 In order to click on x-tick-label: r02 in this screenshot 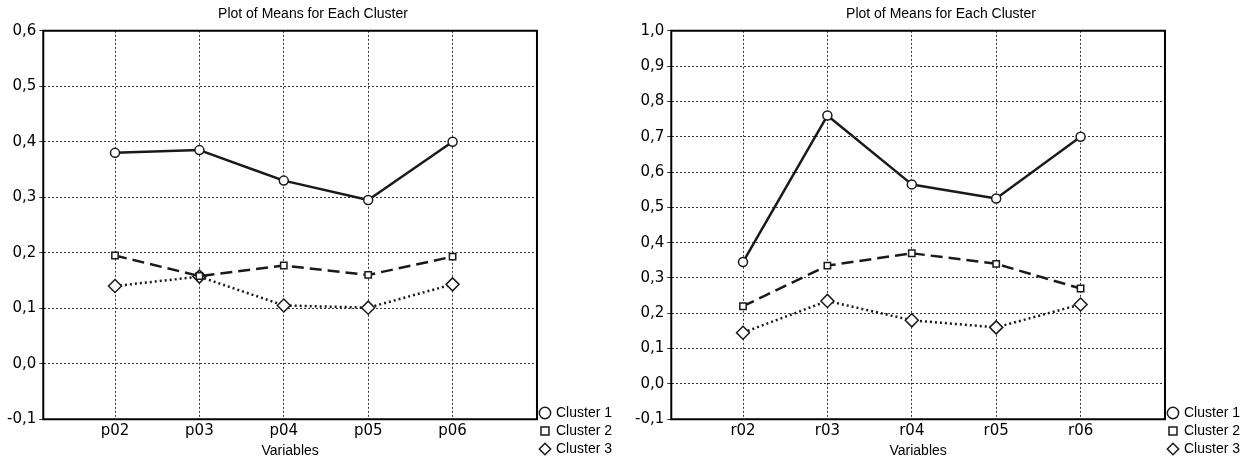, I will do `click(743, 430)`.